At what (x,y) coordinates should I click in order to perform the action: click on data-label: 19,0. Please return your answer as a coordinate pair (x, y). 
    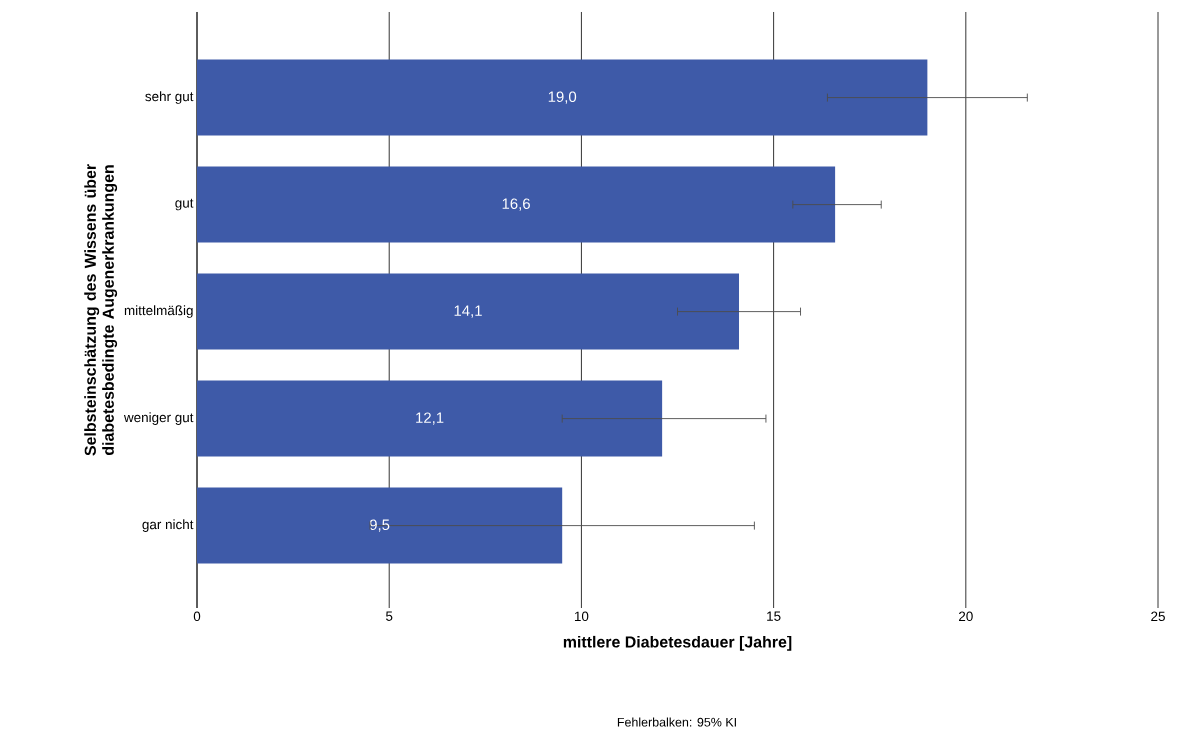
    Looking at the image, I should click on (562, 97).